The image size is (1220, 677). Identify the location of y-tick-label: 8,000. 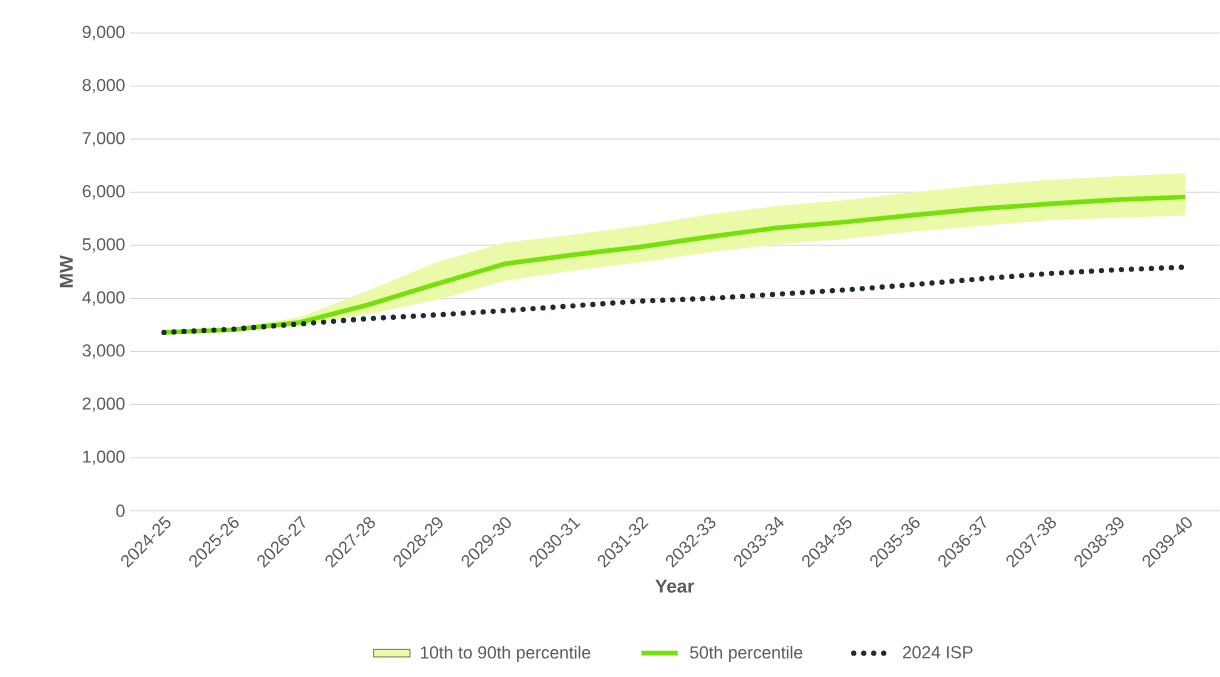
(103, 86).